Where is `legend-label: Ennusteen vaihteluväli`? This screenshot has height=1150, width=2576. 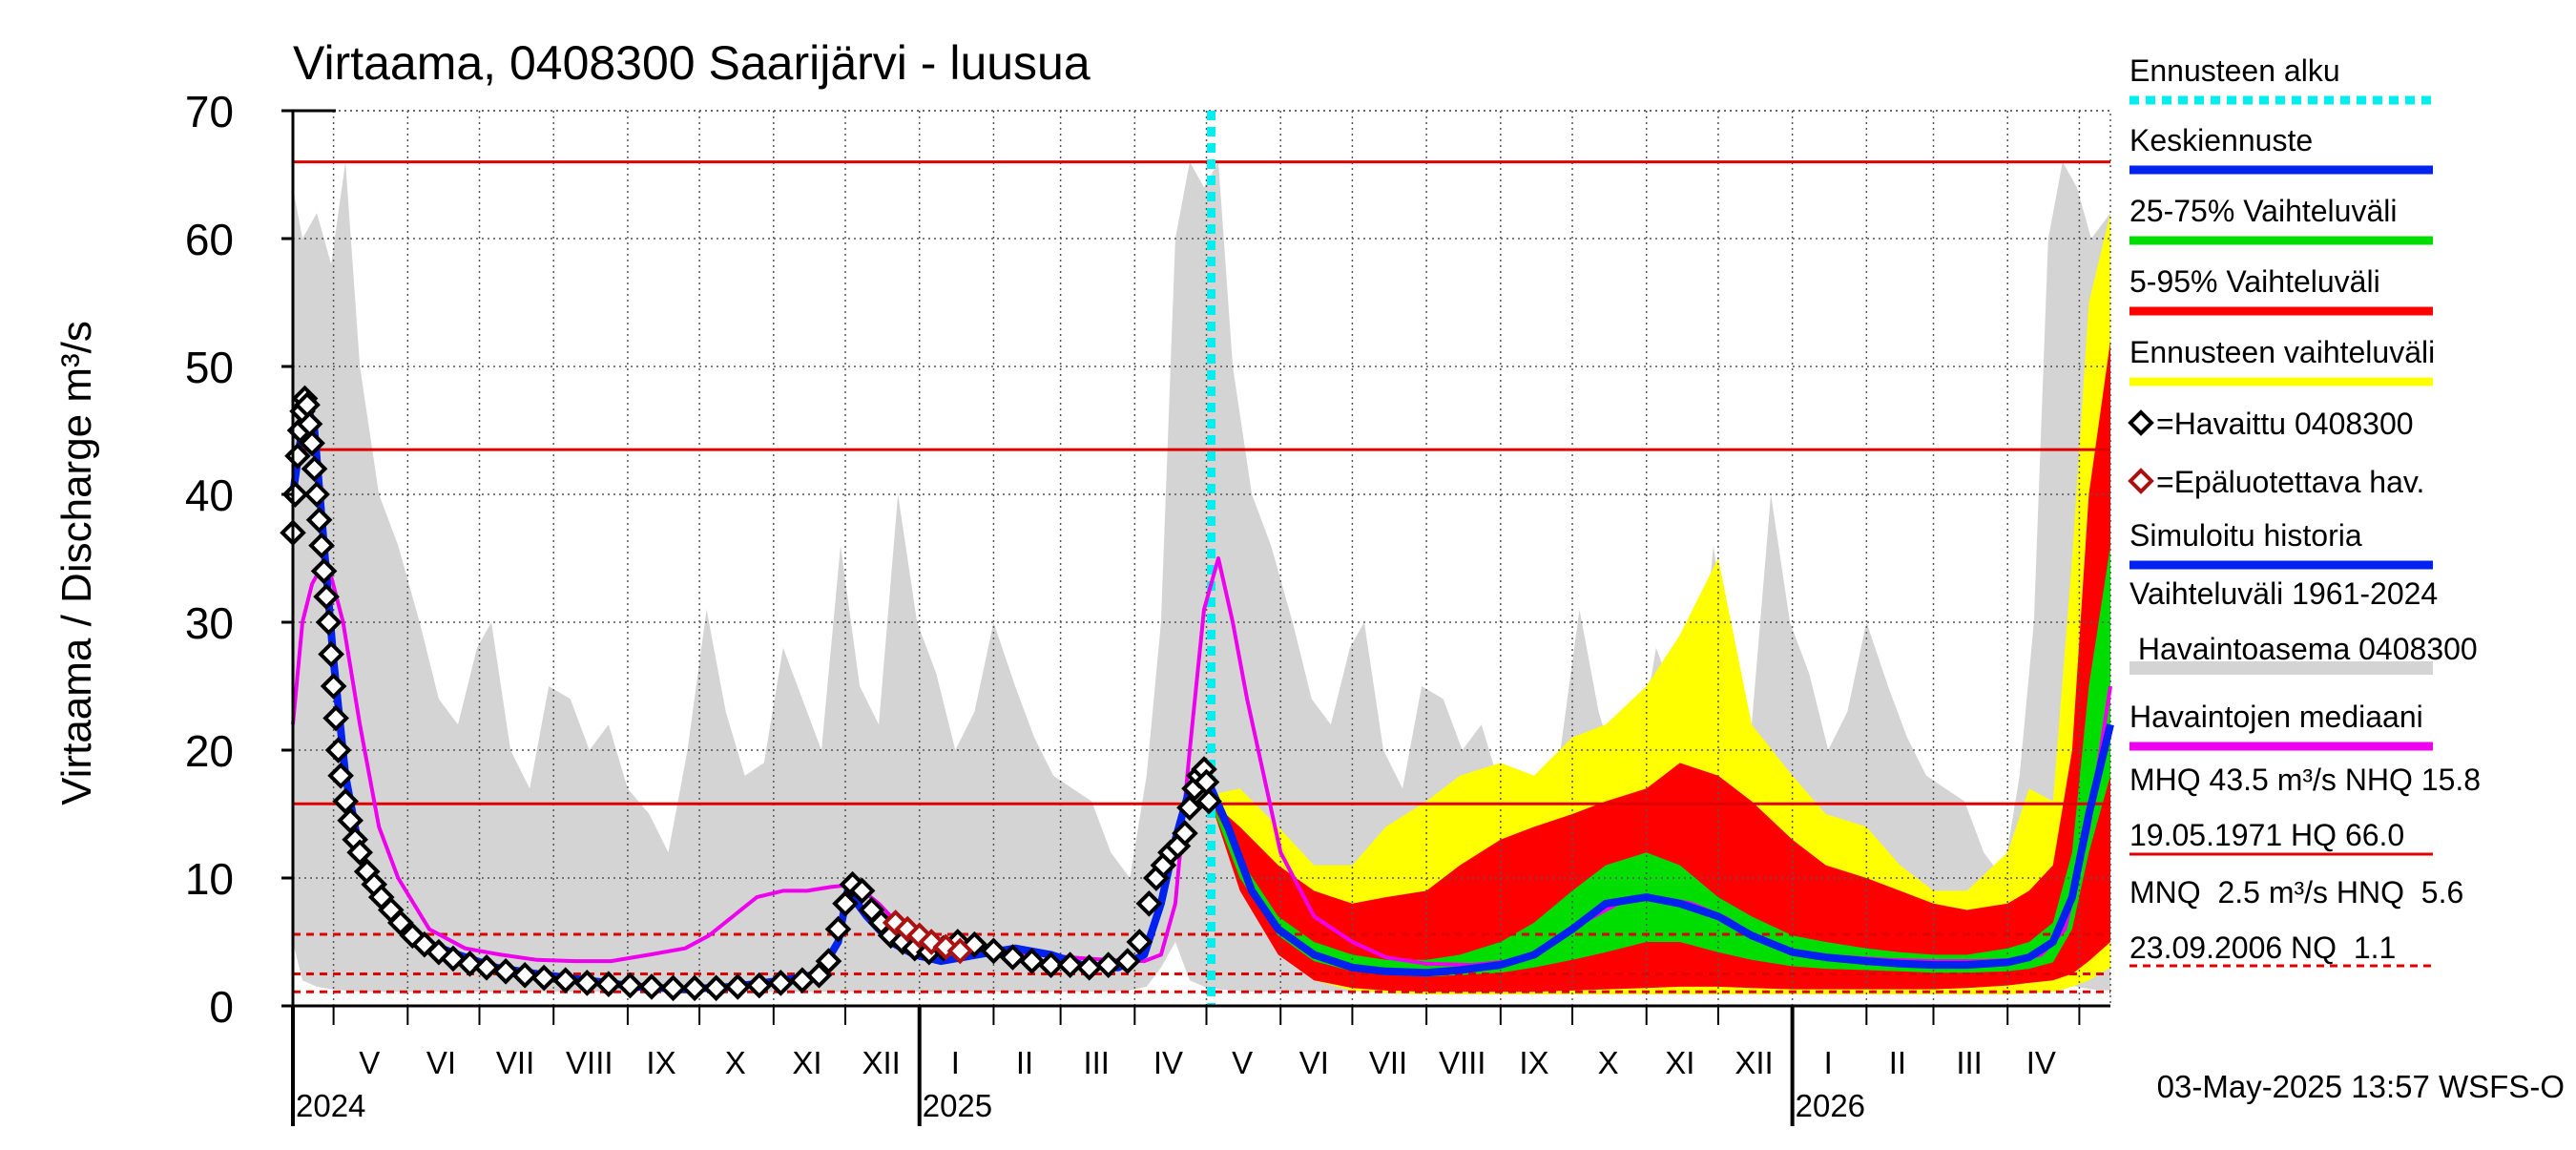
legend-label: Ennusteen vaihteluväli is located at coordinates (2282, 352).